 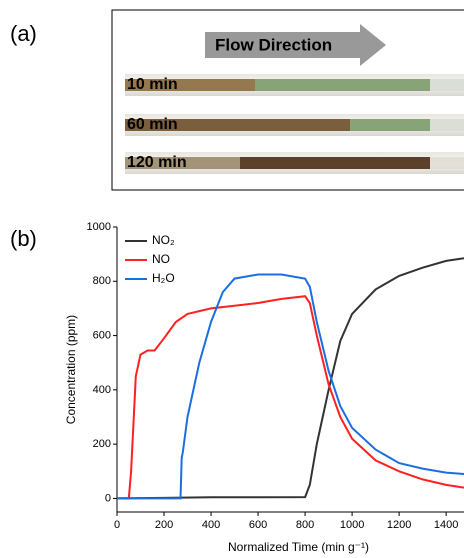 I want to click on legend-label: NO₂, so click(x=163, y=240).